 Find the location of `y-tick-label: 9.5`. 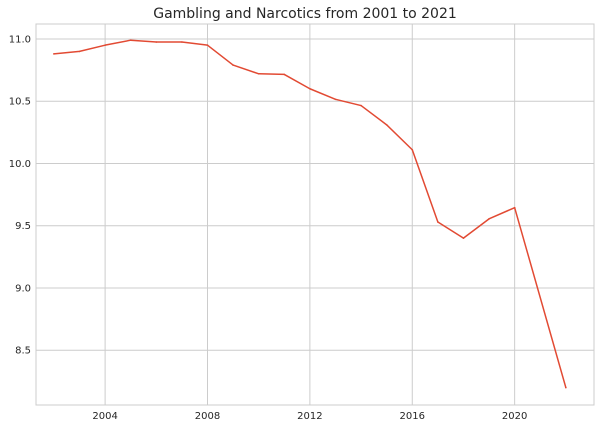

y-tick-label: 9.5 is located at coordinates (23, 226).